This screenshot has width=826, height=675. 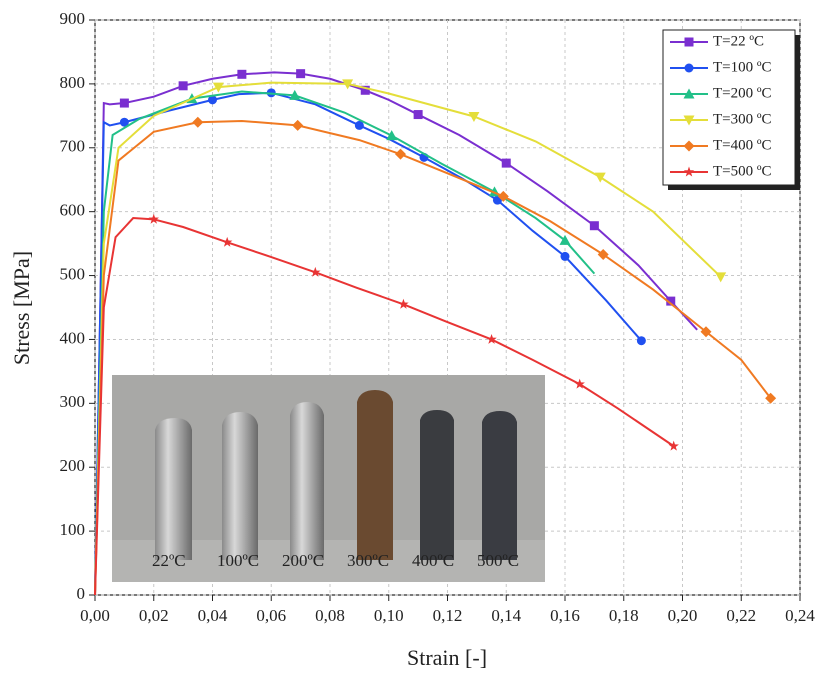 What do you see at coordinates (368, 560) in the screenshot?
I see `inset-label: 300ºC` at bounding box center [368, 560].